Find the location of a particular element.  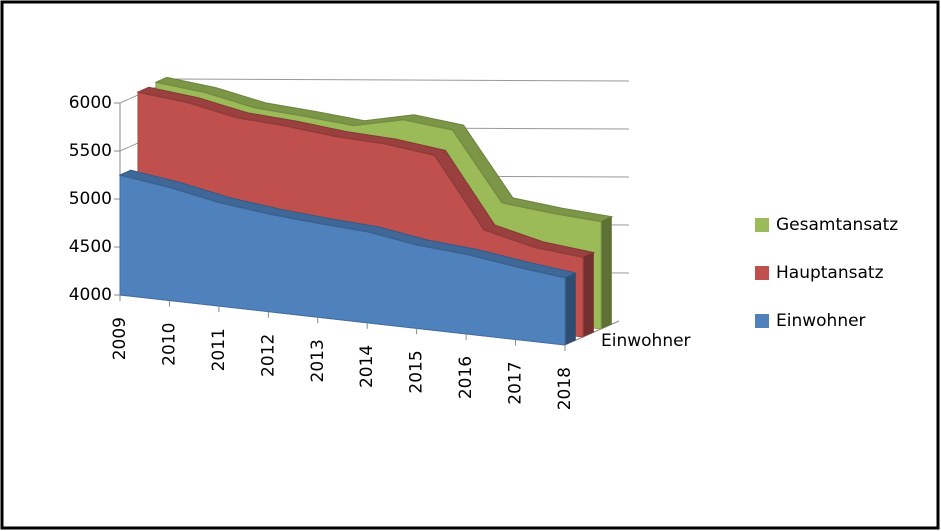

x-tick-label: 2013 is located at coordinates (318, 360).